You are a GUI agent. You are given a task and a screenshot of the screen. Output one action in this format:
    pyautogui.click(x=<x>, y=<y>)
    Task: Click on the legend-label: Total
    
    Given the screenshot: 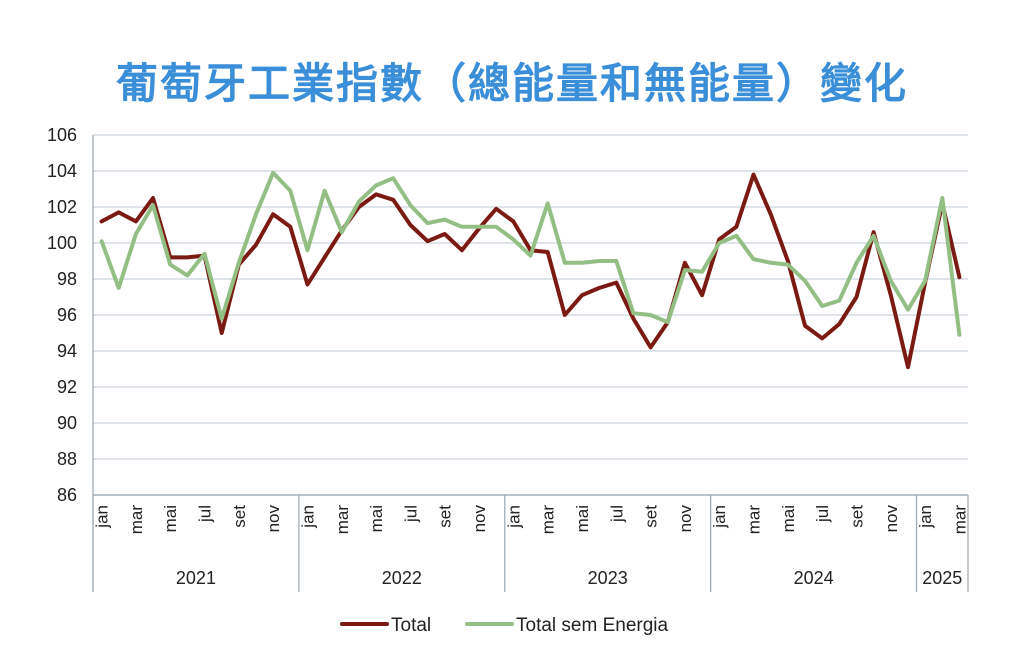 What is the action you would take?
    pyautogui.click(x=411, y=625)
    